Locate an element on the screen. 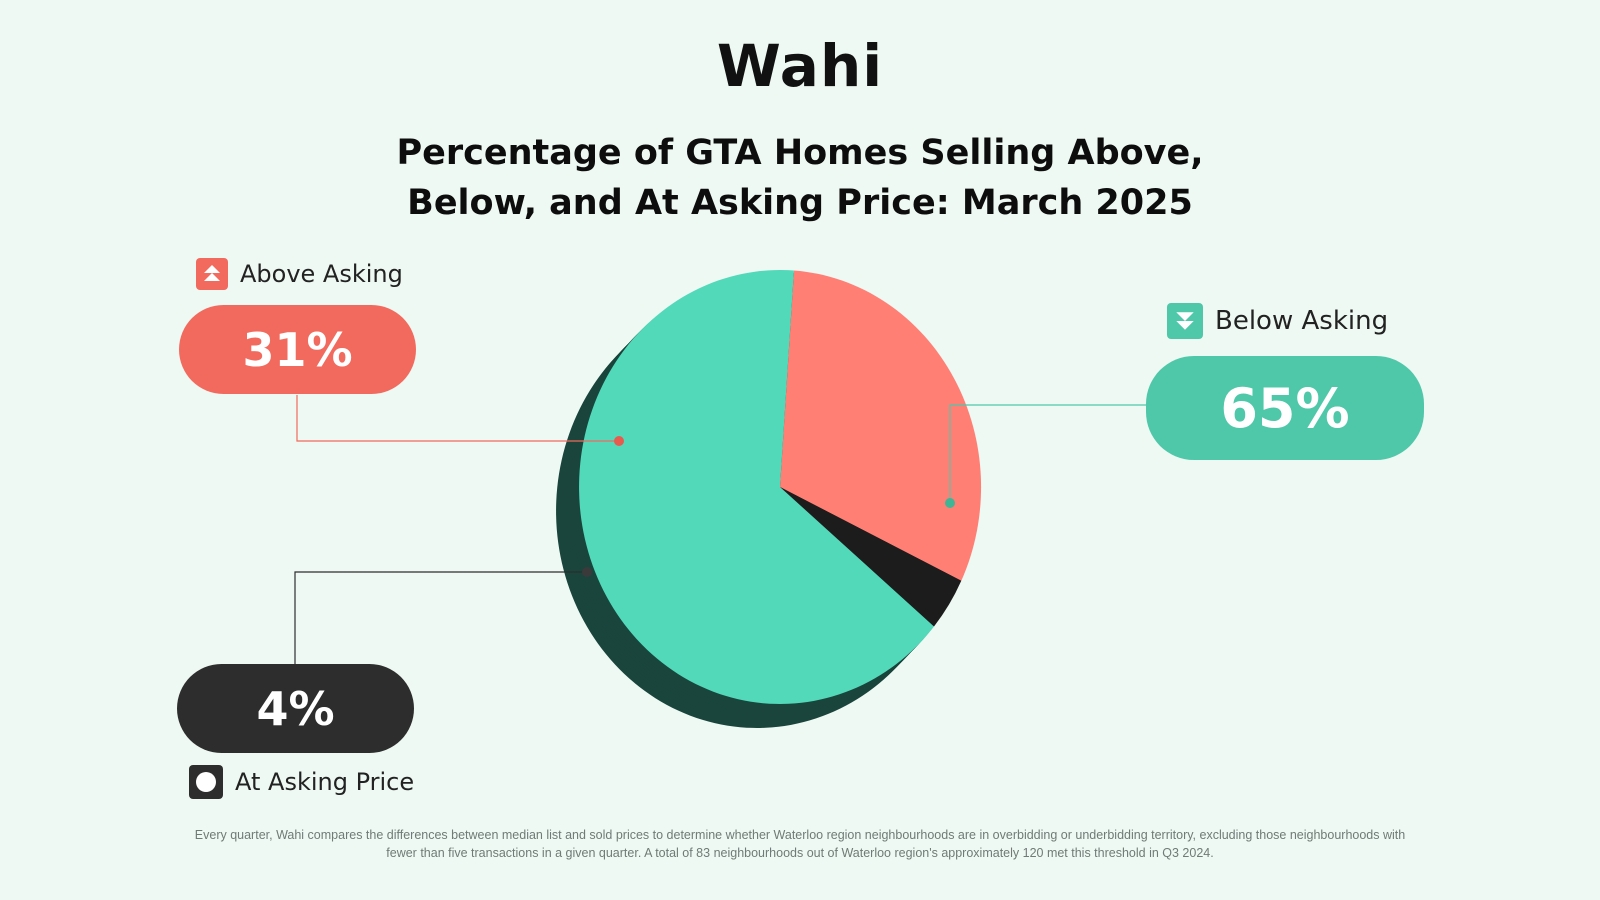 This screenshot has height=900, width=1600. above-asking-value: 31% is located at coordinates (297, 349).